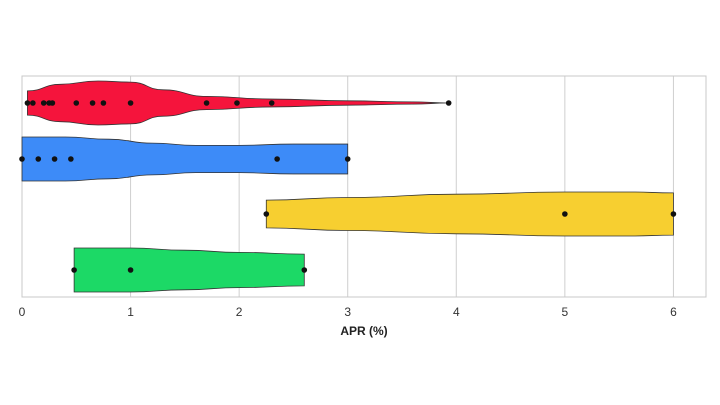 This screenshot has height=405, width=720. What do you see at coordinates (673, 312) in the screenshot?
I see `x-tick-label: 6` at bounding box center [673, 312].